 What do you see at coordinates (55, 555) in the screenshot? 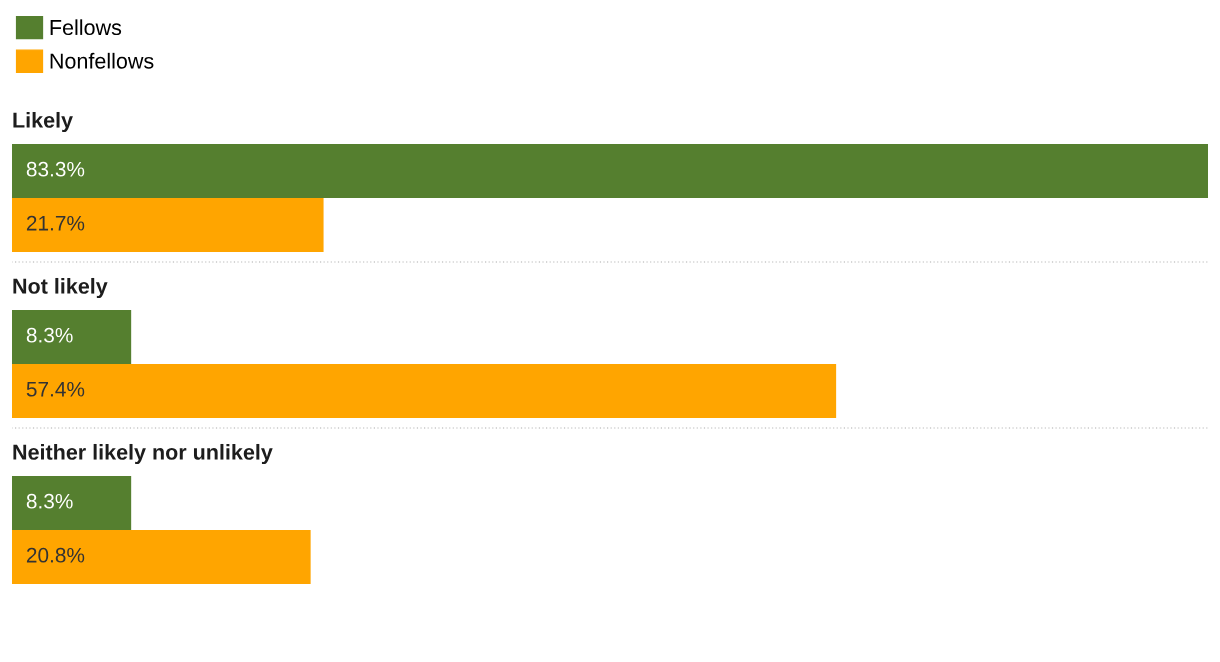
I see `data-label: 20.8%` at bounding box center [55, 555].